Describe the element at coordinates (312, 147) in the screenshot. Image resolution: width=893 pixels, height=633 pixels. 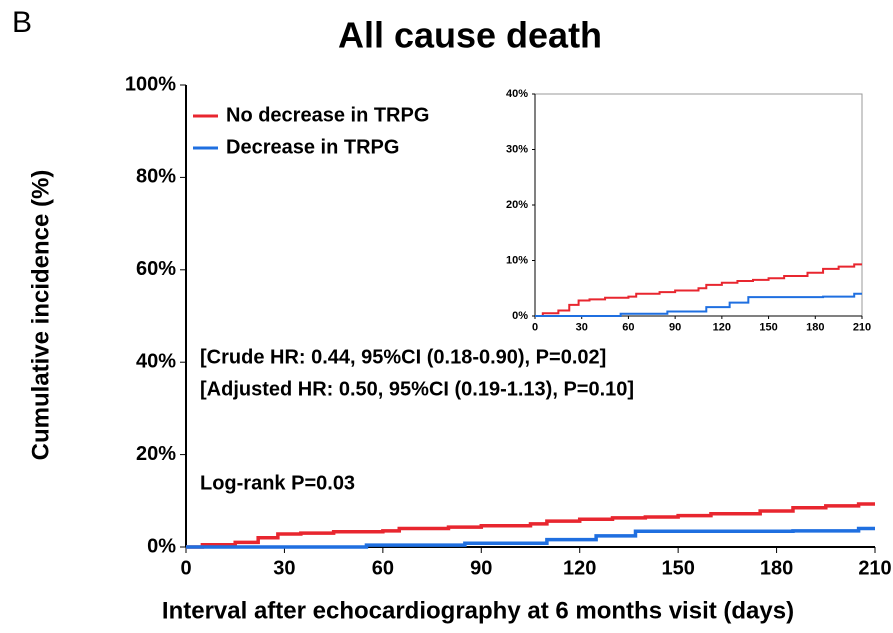
I see `legend-label: Decrease in TRPG` at that location.